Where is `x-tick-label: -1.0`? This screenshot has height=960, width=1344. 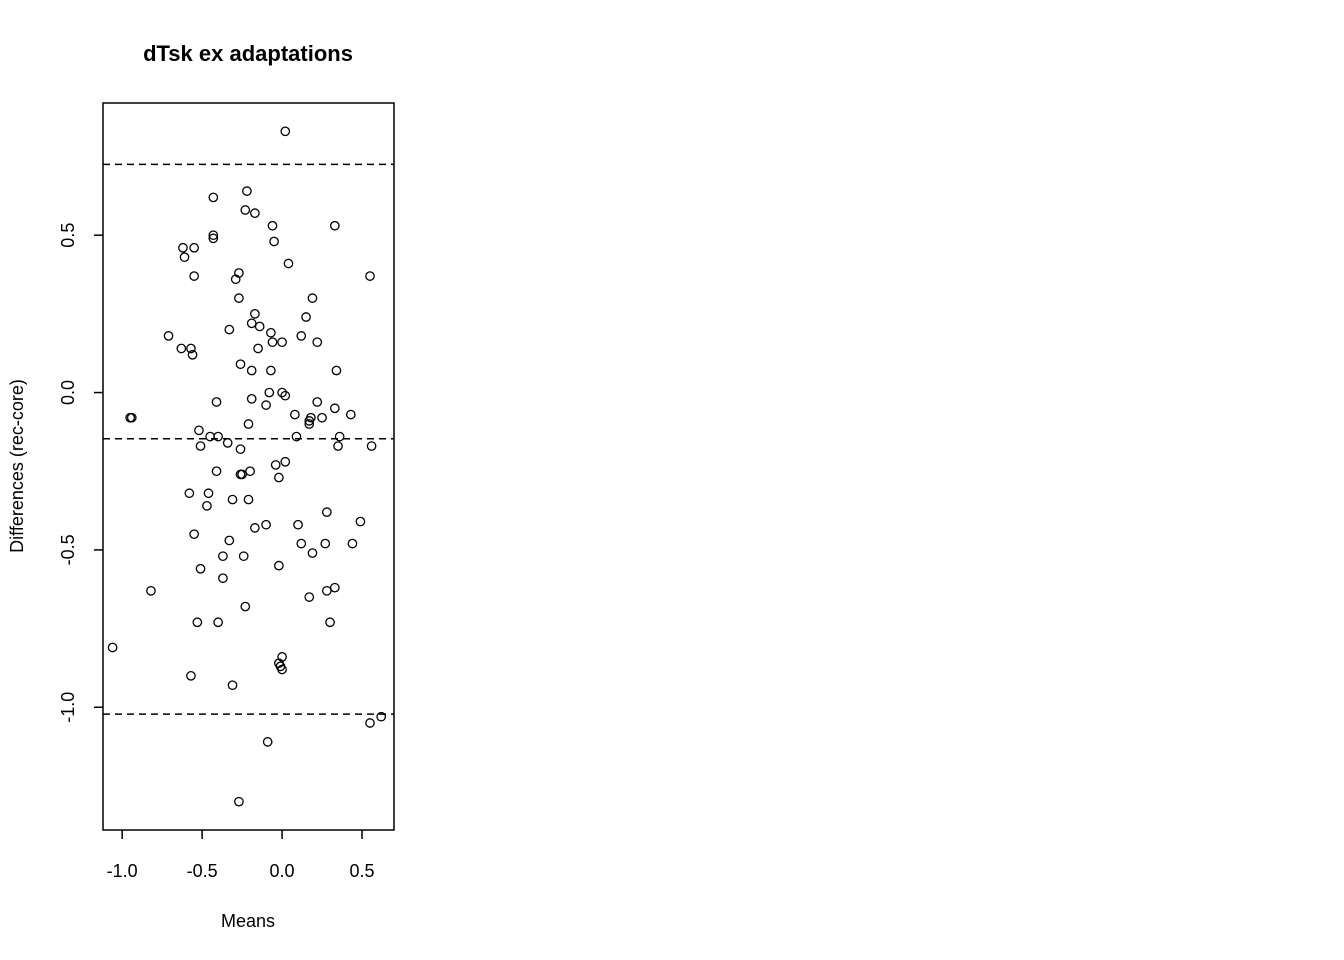
x-tick-label: -1.0 is located at coordinates (122, 871).